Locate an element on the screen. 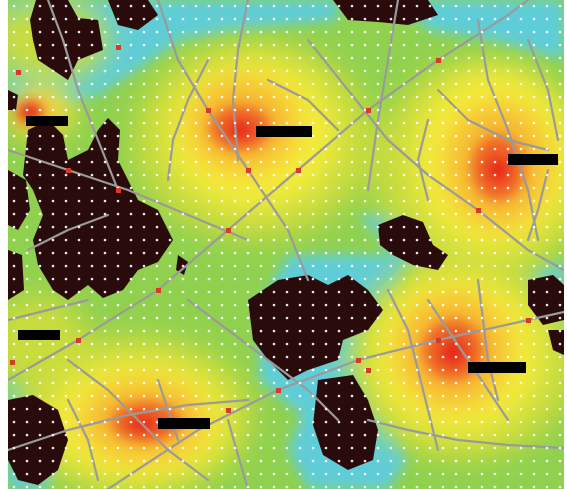 This screenshot has width=567, height=489. label-southwest is located at coordinates (184, 423).